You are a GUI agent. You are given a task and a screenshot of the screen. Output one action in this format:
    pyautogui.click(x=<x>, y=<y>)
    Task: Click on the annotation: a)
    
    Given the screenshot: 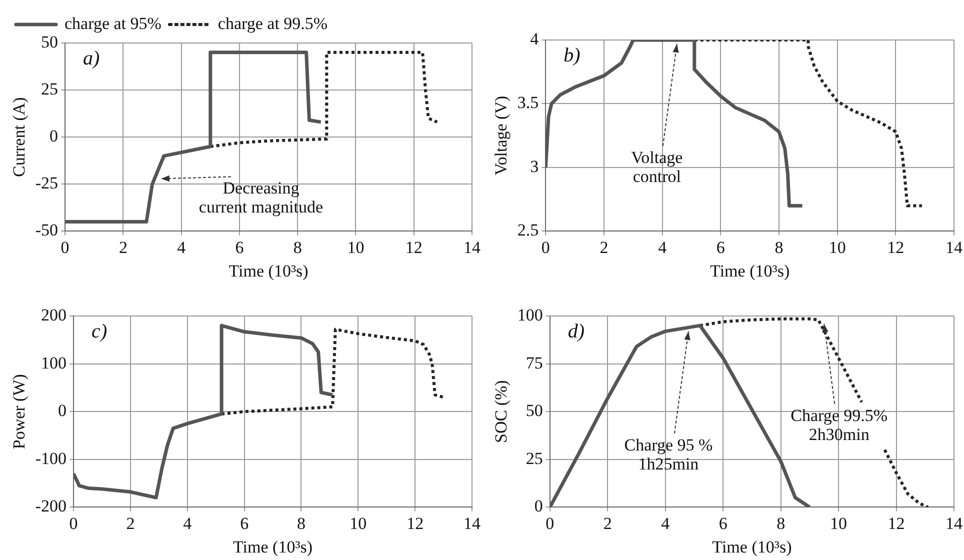 What is the action you would take?
    pyautogui.click(x=91, y=58)
    